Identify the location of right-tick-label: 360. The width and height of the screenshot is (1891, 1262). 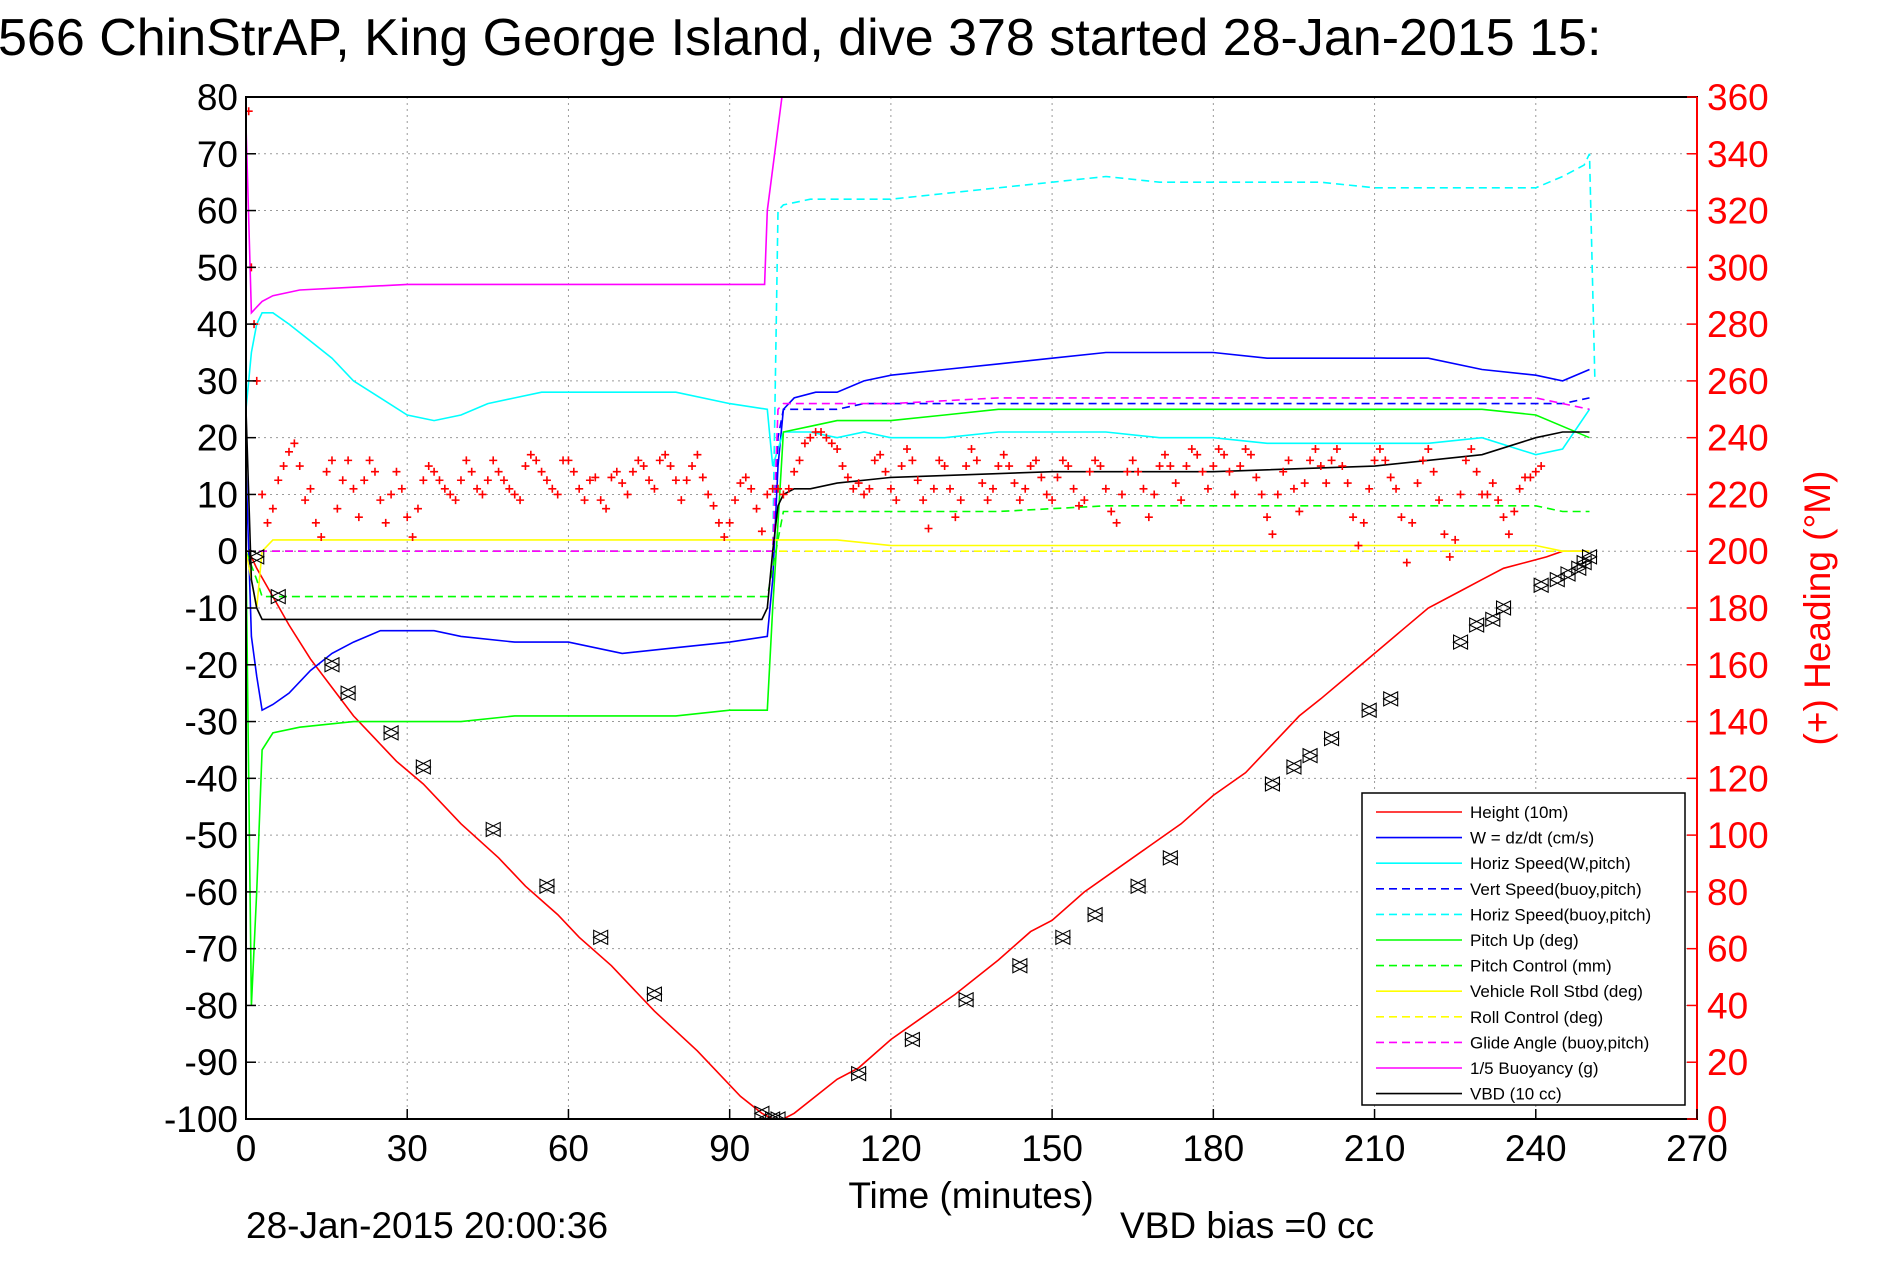
(1738, 97).